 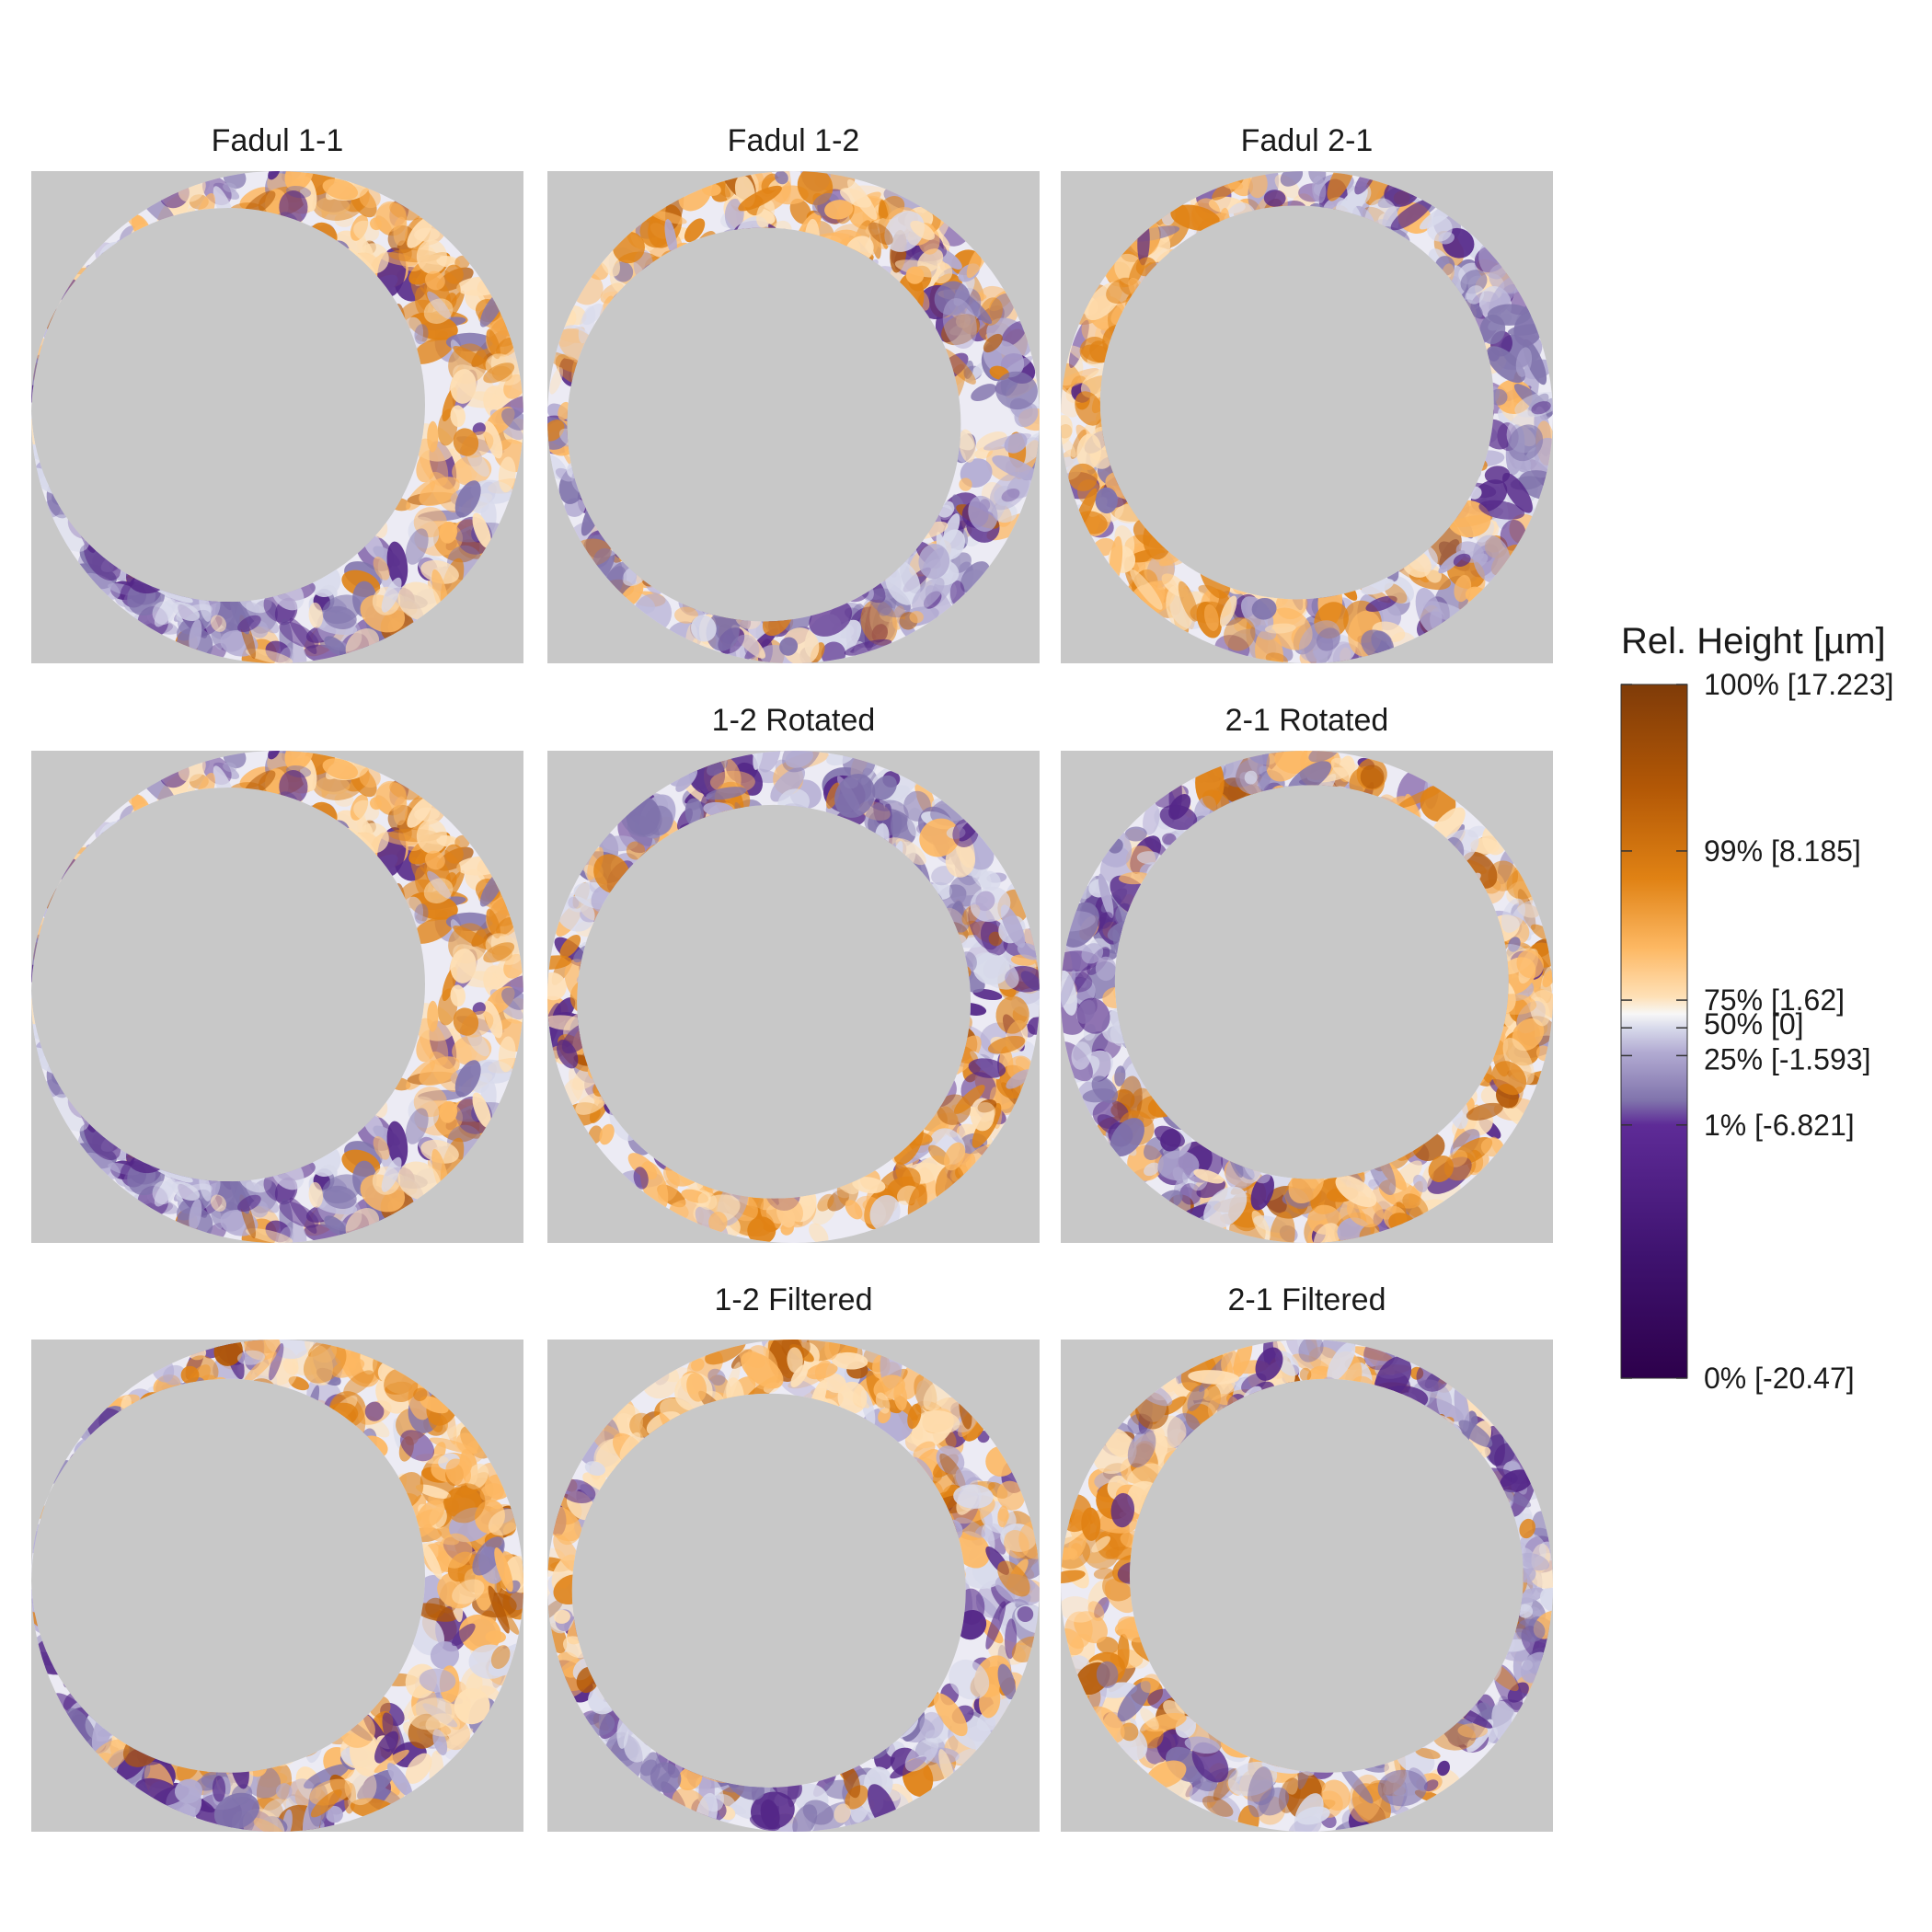 What do you see at coordinates (1787, 1058) in the screenshot?
I see `legend-label: 25% [-1.593]` at bounding box center [1787, 1058].